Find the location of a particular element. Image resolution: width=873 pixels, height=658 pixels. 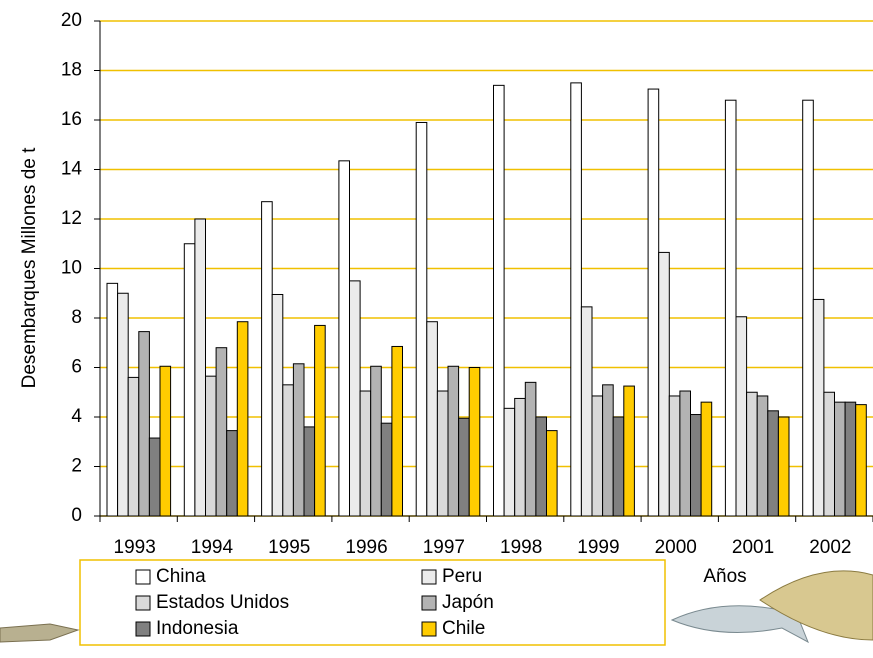

x-axis-label: Años is located at coordinates (724, 576).